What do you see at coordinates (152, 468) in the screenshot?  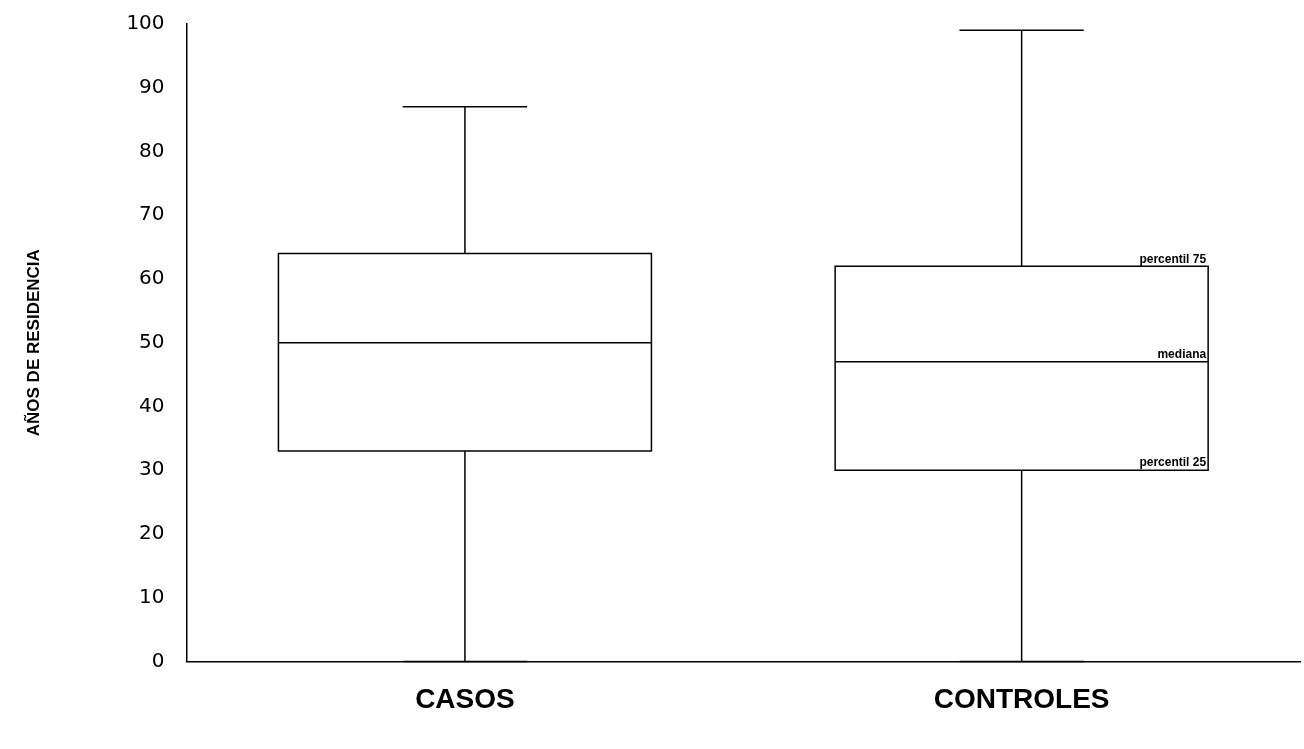 I see `y-tick-label: 30` at bounding box center [152, 468].